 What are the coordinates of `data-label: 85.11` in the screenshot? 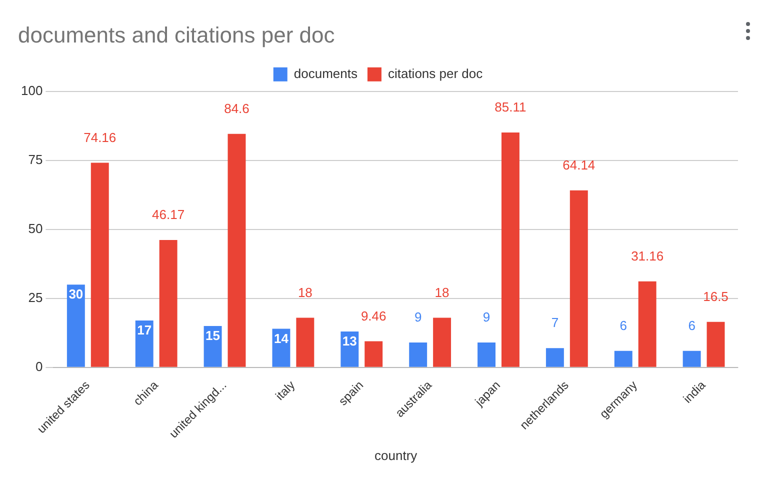 It's located at (510, 107).